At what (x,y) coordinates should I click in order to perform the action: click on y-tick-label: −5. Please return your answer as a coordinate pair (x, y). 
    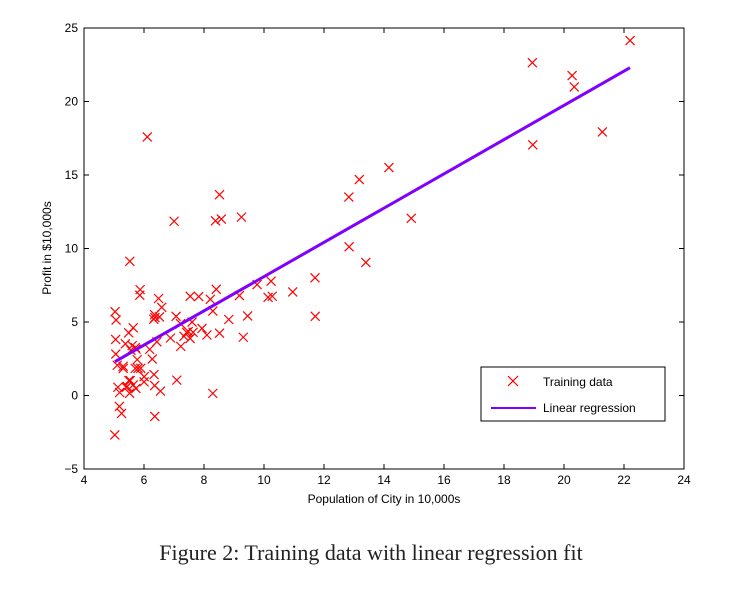
    Looking at the image, I should click on (71, 469).